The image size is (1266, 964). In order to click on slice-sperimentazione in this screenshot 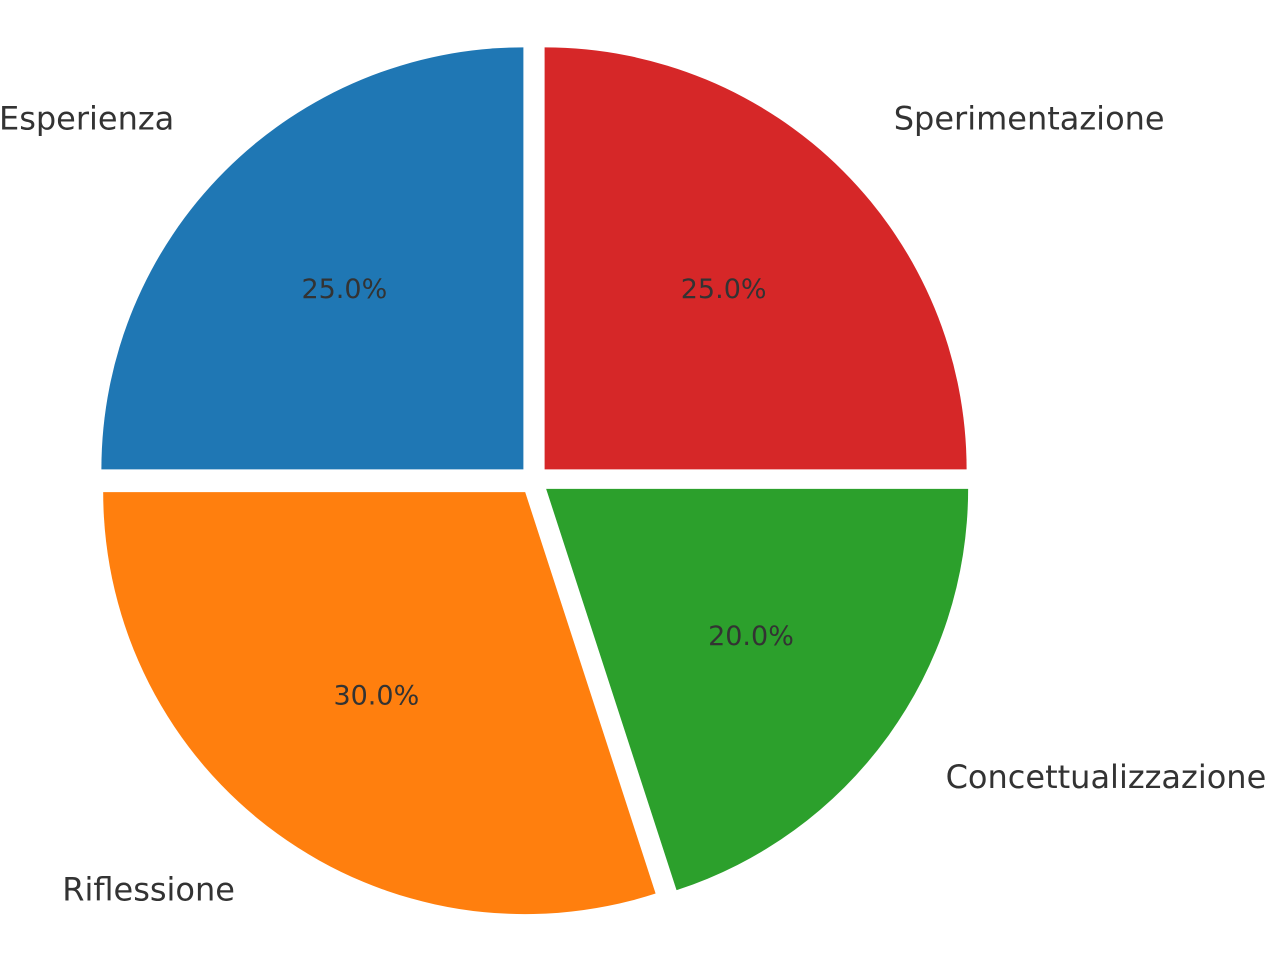, I will do `click(755, 258)`.